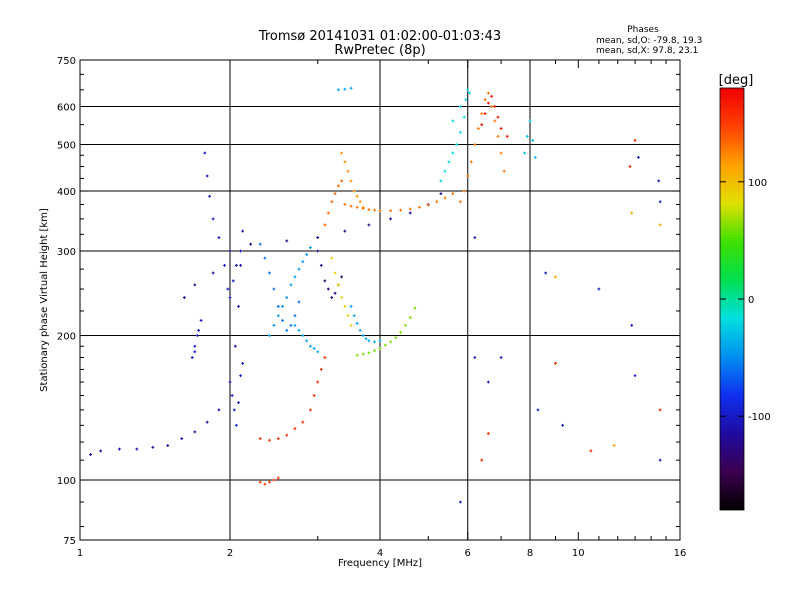  What do you see at coordinates (66, 252) in the screenshot?
I see `y-tick-label: 300` at bounding box center [66, 252].